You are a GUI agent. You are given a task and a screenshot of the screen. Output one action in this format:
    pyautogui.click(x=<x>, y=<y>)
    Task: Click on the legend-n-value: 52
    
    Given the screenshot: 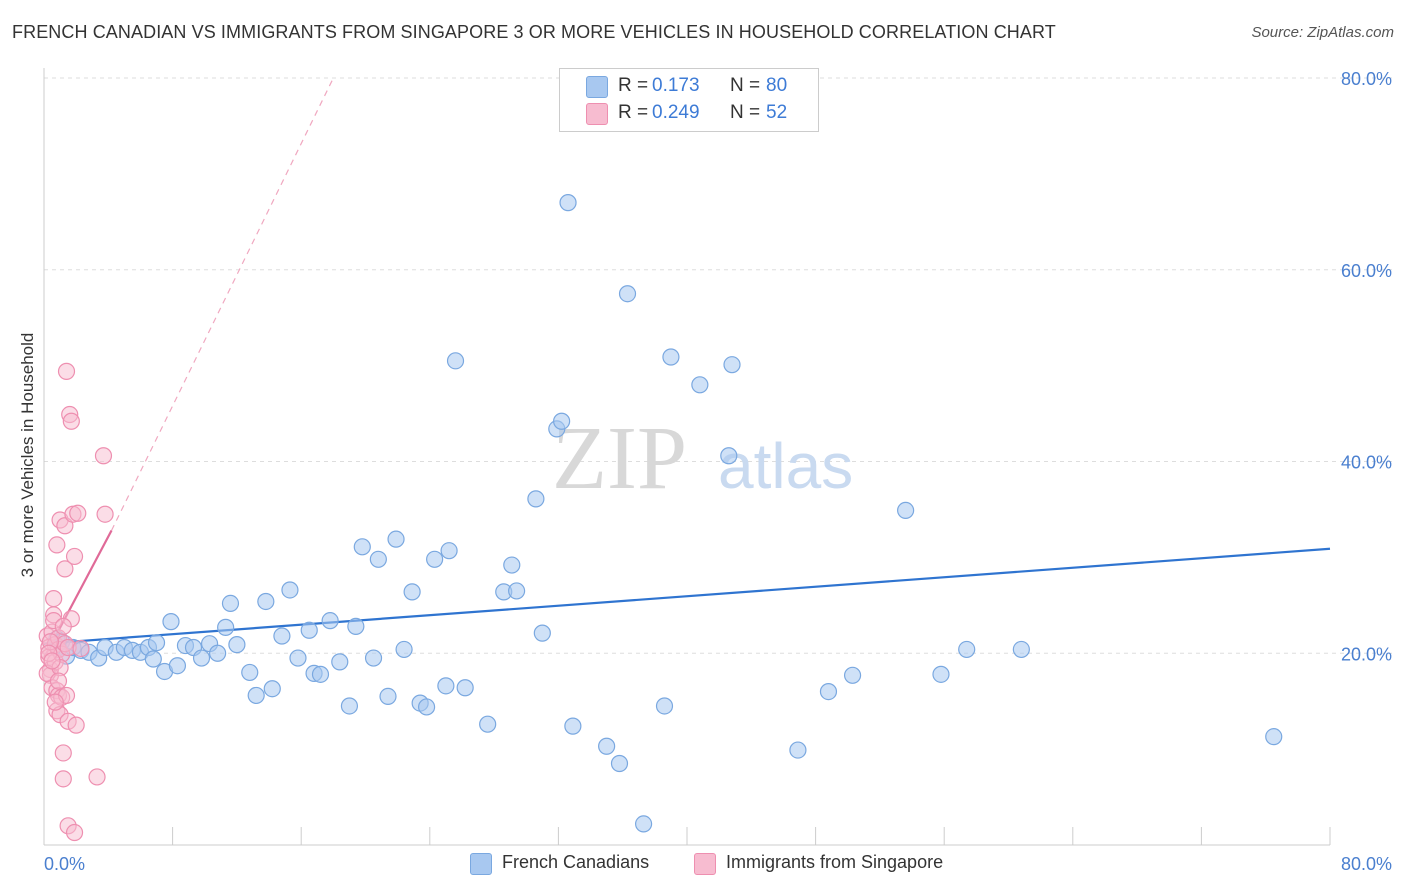 What is the action you would take?
    pyautogui.click(x=777, y=112)
    